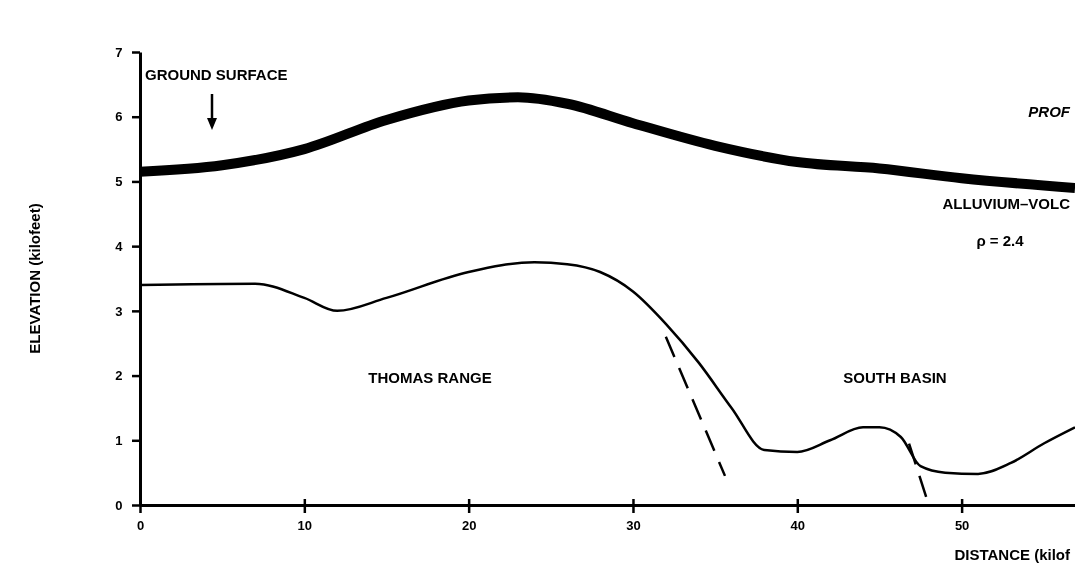 The image size is (1075, 581). Describe the element at coordinates (798, 526) in the screenshot. I see `x-tick-label: 40` at that location.